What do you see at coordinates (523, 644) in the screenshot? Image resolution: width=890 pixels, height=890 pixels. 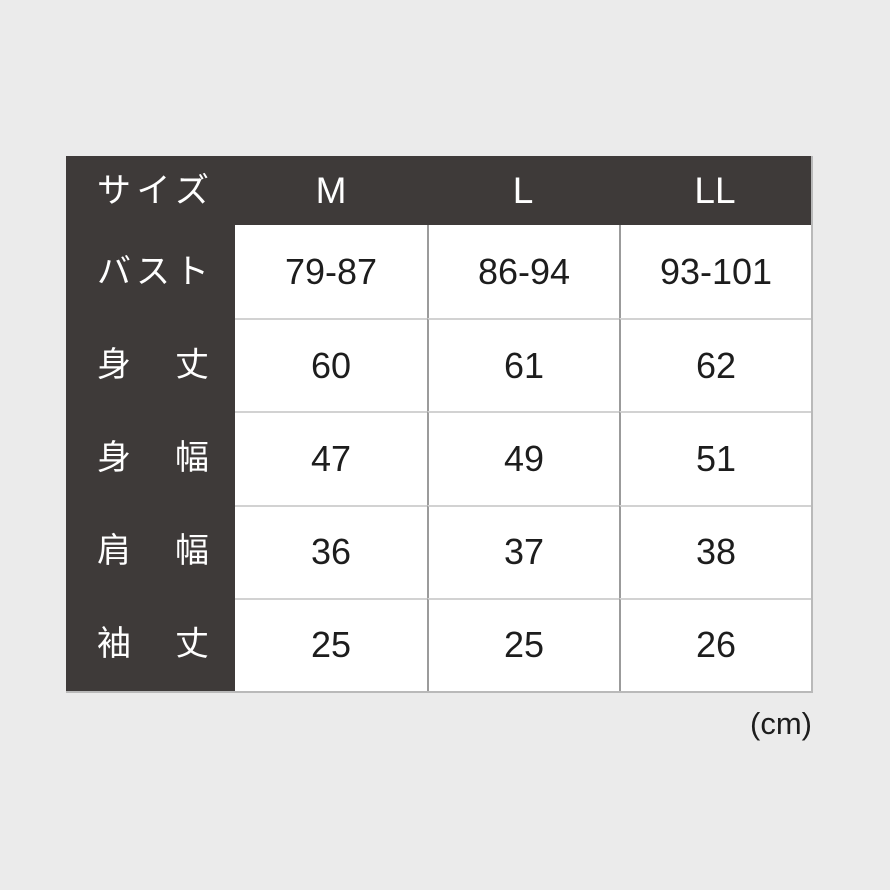 I see `value-sleeve-length-l: 25` at bounding box center [523, 644].